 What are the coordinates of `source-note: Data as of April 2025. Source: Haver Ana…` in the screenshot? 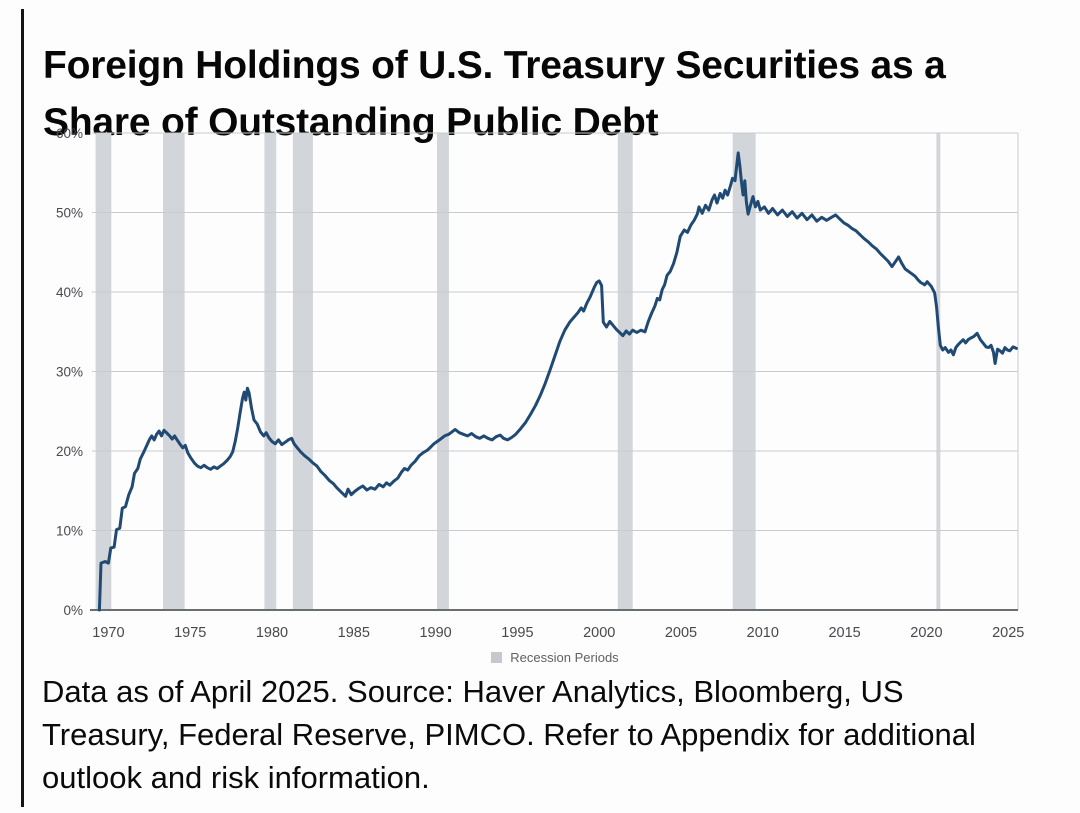 It's located at (509, 734).